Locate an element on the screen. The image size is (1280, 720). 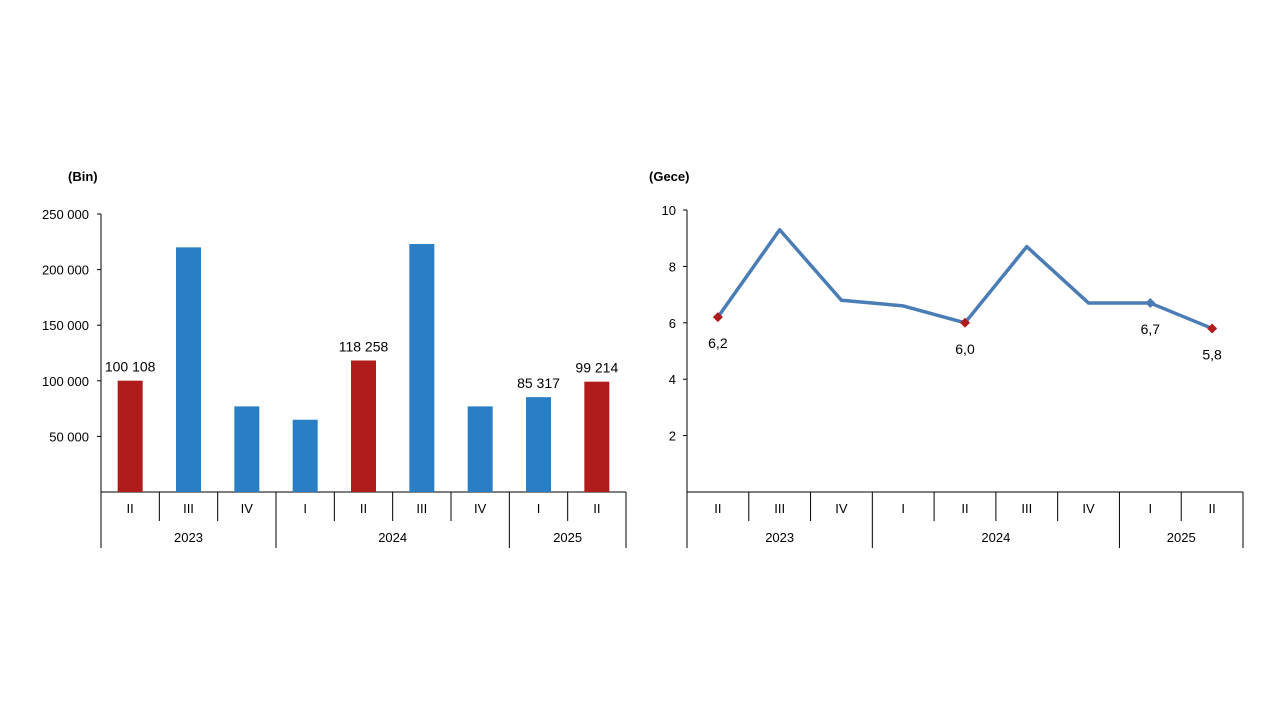
series-line is located at coordinates (964, 279).